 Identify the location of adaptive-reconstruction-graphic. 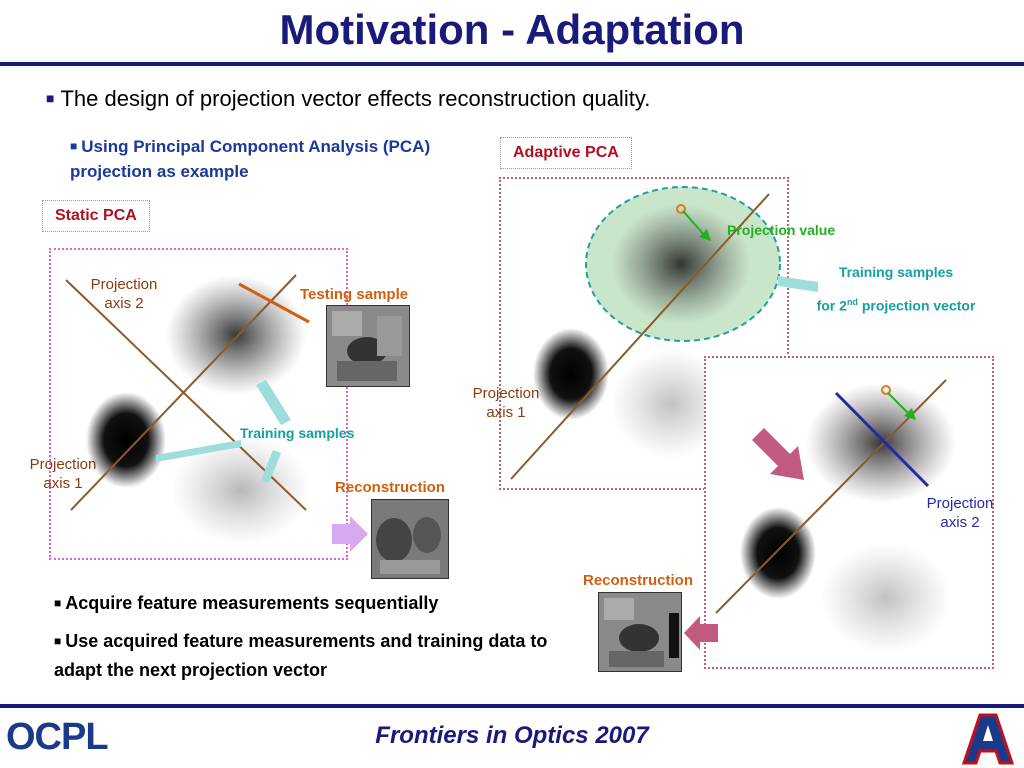
(640, 632).